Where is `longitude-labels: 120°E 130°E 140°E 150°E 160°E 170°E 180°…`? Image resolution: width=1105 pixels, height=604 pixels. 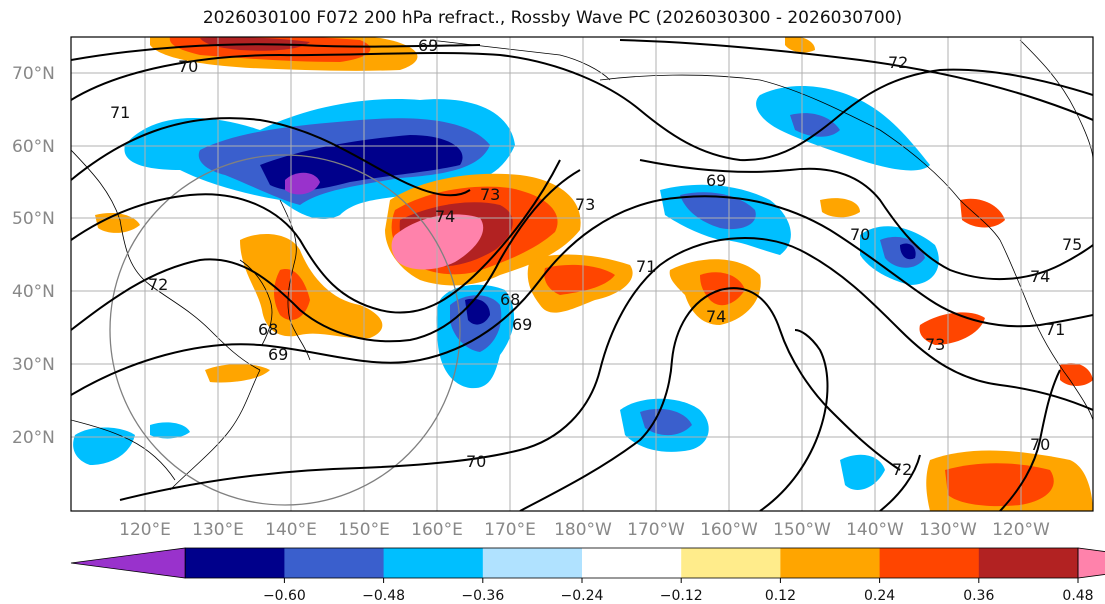
longitude-labels: 120°E 130°E 140°E 150°E 160°E 170°E 180°… is located at coordinates (584, 530).